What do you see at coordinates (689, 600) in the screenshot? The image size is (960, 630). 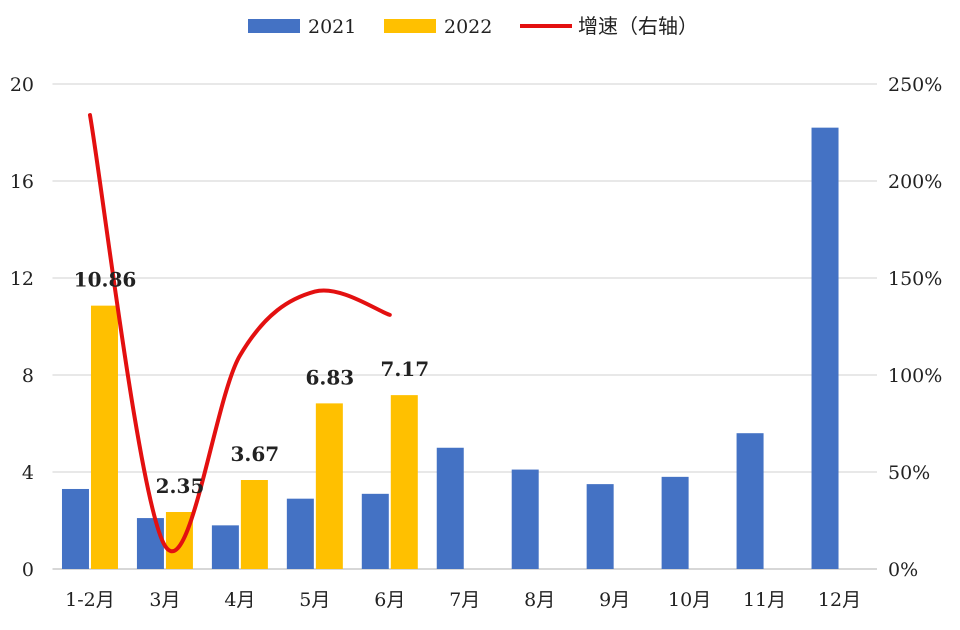 I see `x-tick-label: 10月` at bounding box center [689, 600].